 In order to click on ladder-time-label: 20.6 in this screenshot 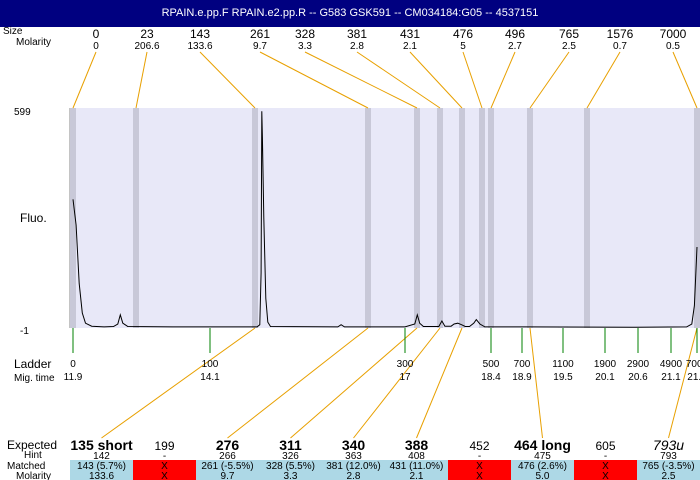, I will do `click(638, 377)`.